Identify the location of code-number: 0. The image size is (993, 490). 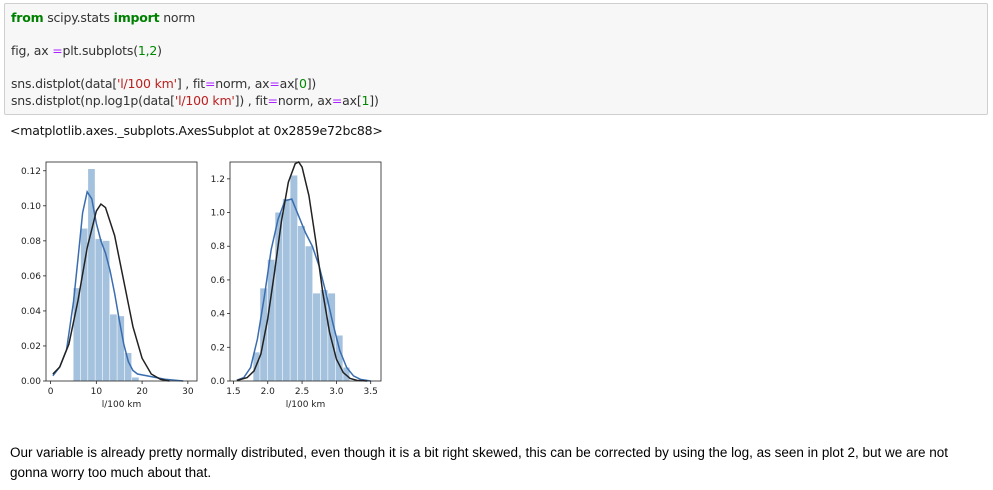
(302, 83).